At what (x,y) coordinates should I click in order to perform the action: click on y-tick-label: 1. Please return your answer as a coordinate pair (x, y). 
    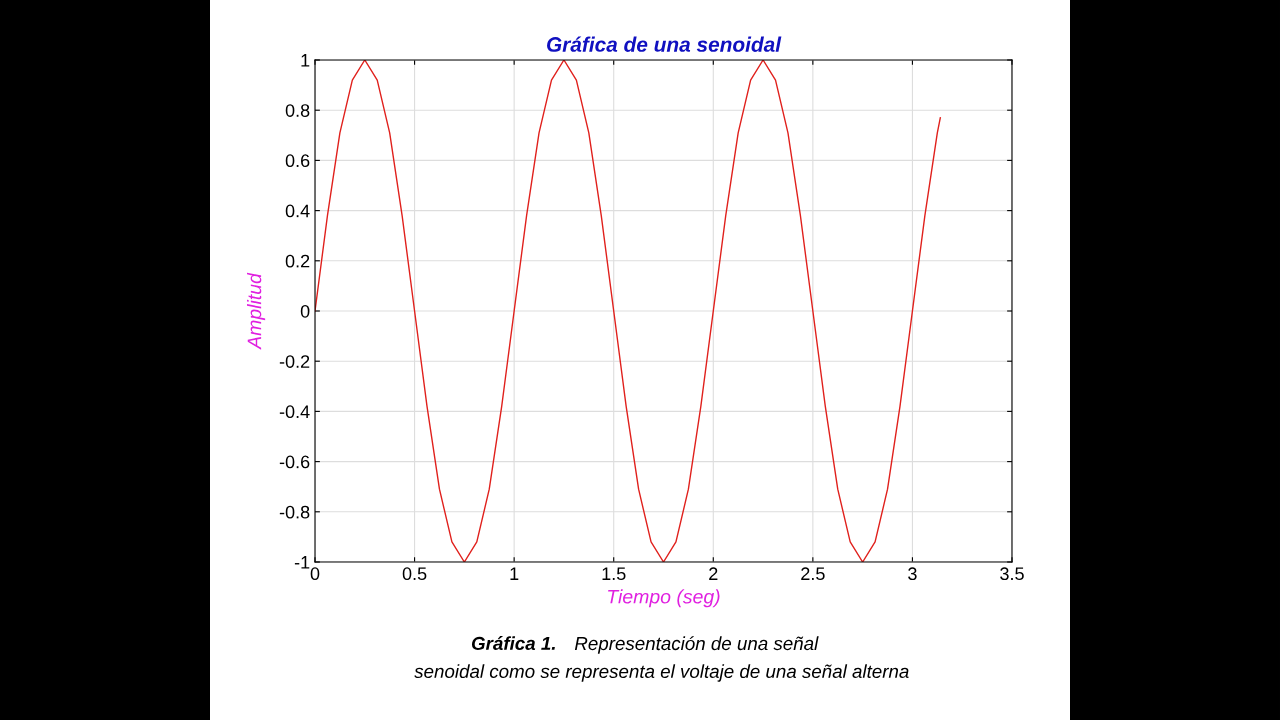
    Looking at the image, I should click on (305, 60).